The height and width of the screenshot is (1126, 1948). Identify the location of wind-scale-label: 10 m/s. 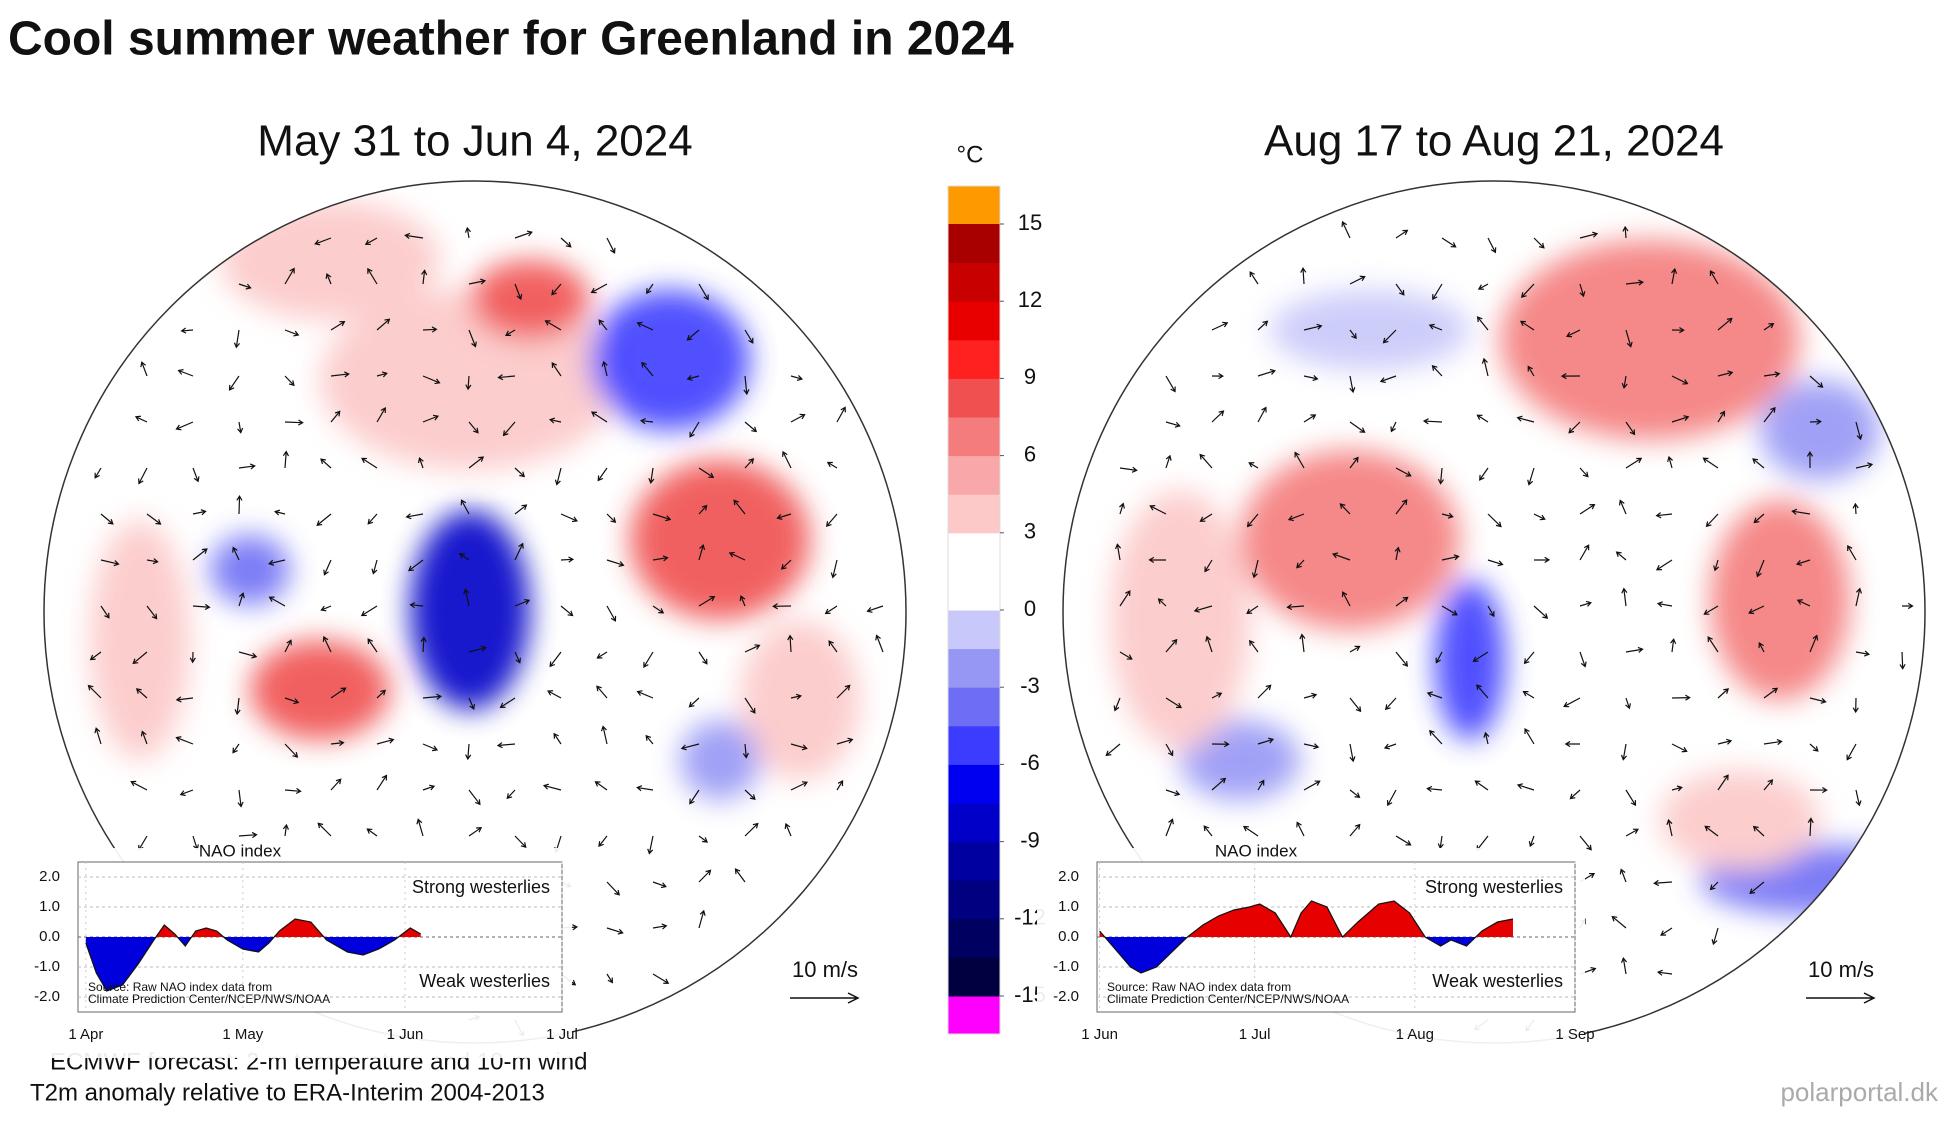
(825, 969).